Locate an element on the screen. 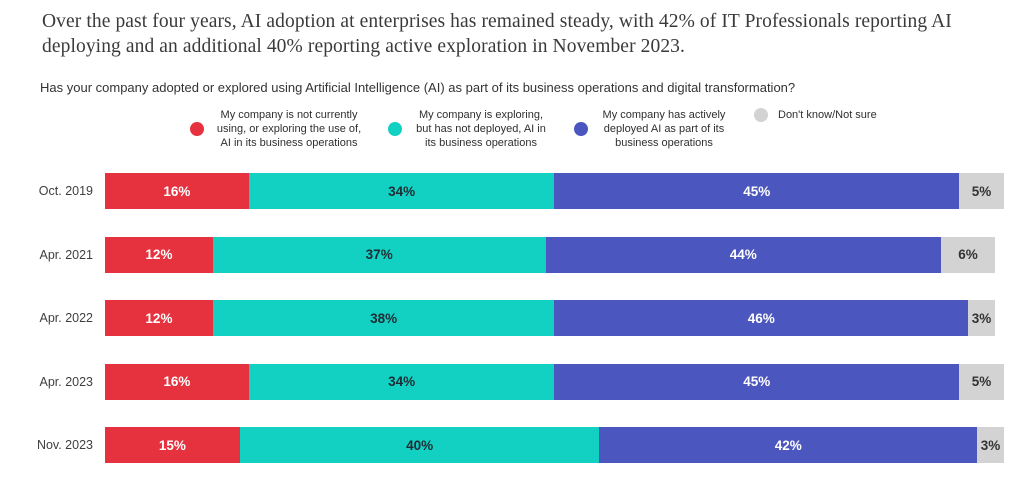 Image resolution: width=1024 pixels, height=485 pixels. bar-track: 12% 37% 44% 6% is located at coordinates (554, 254).